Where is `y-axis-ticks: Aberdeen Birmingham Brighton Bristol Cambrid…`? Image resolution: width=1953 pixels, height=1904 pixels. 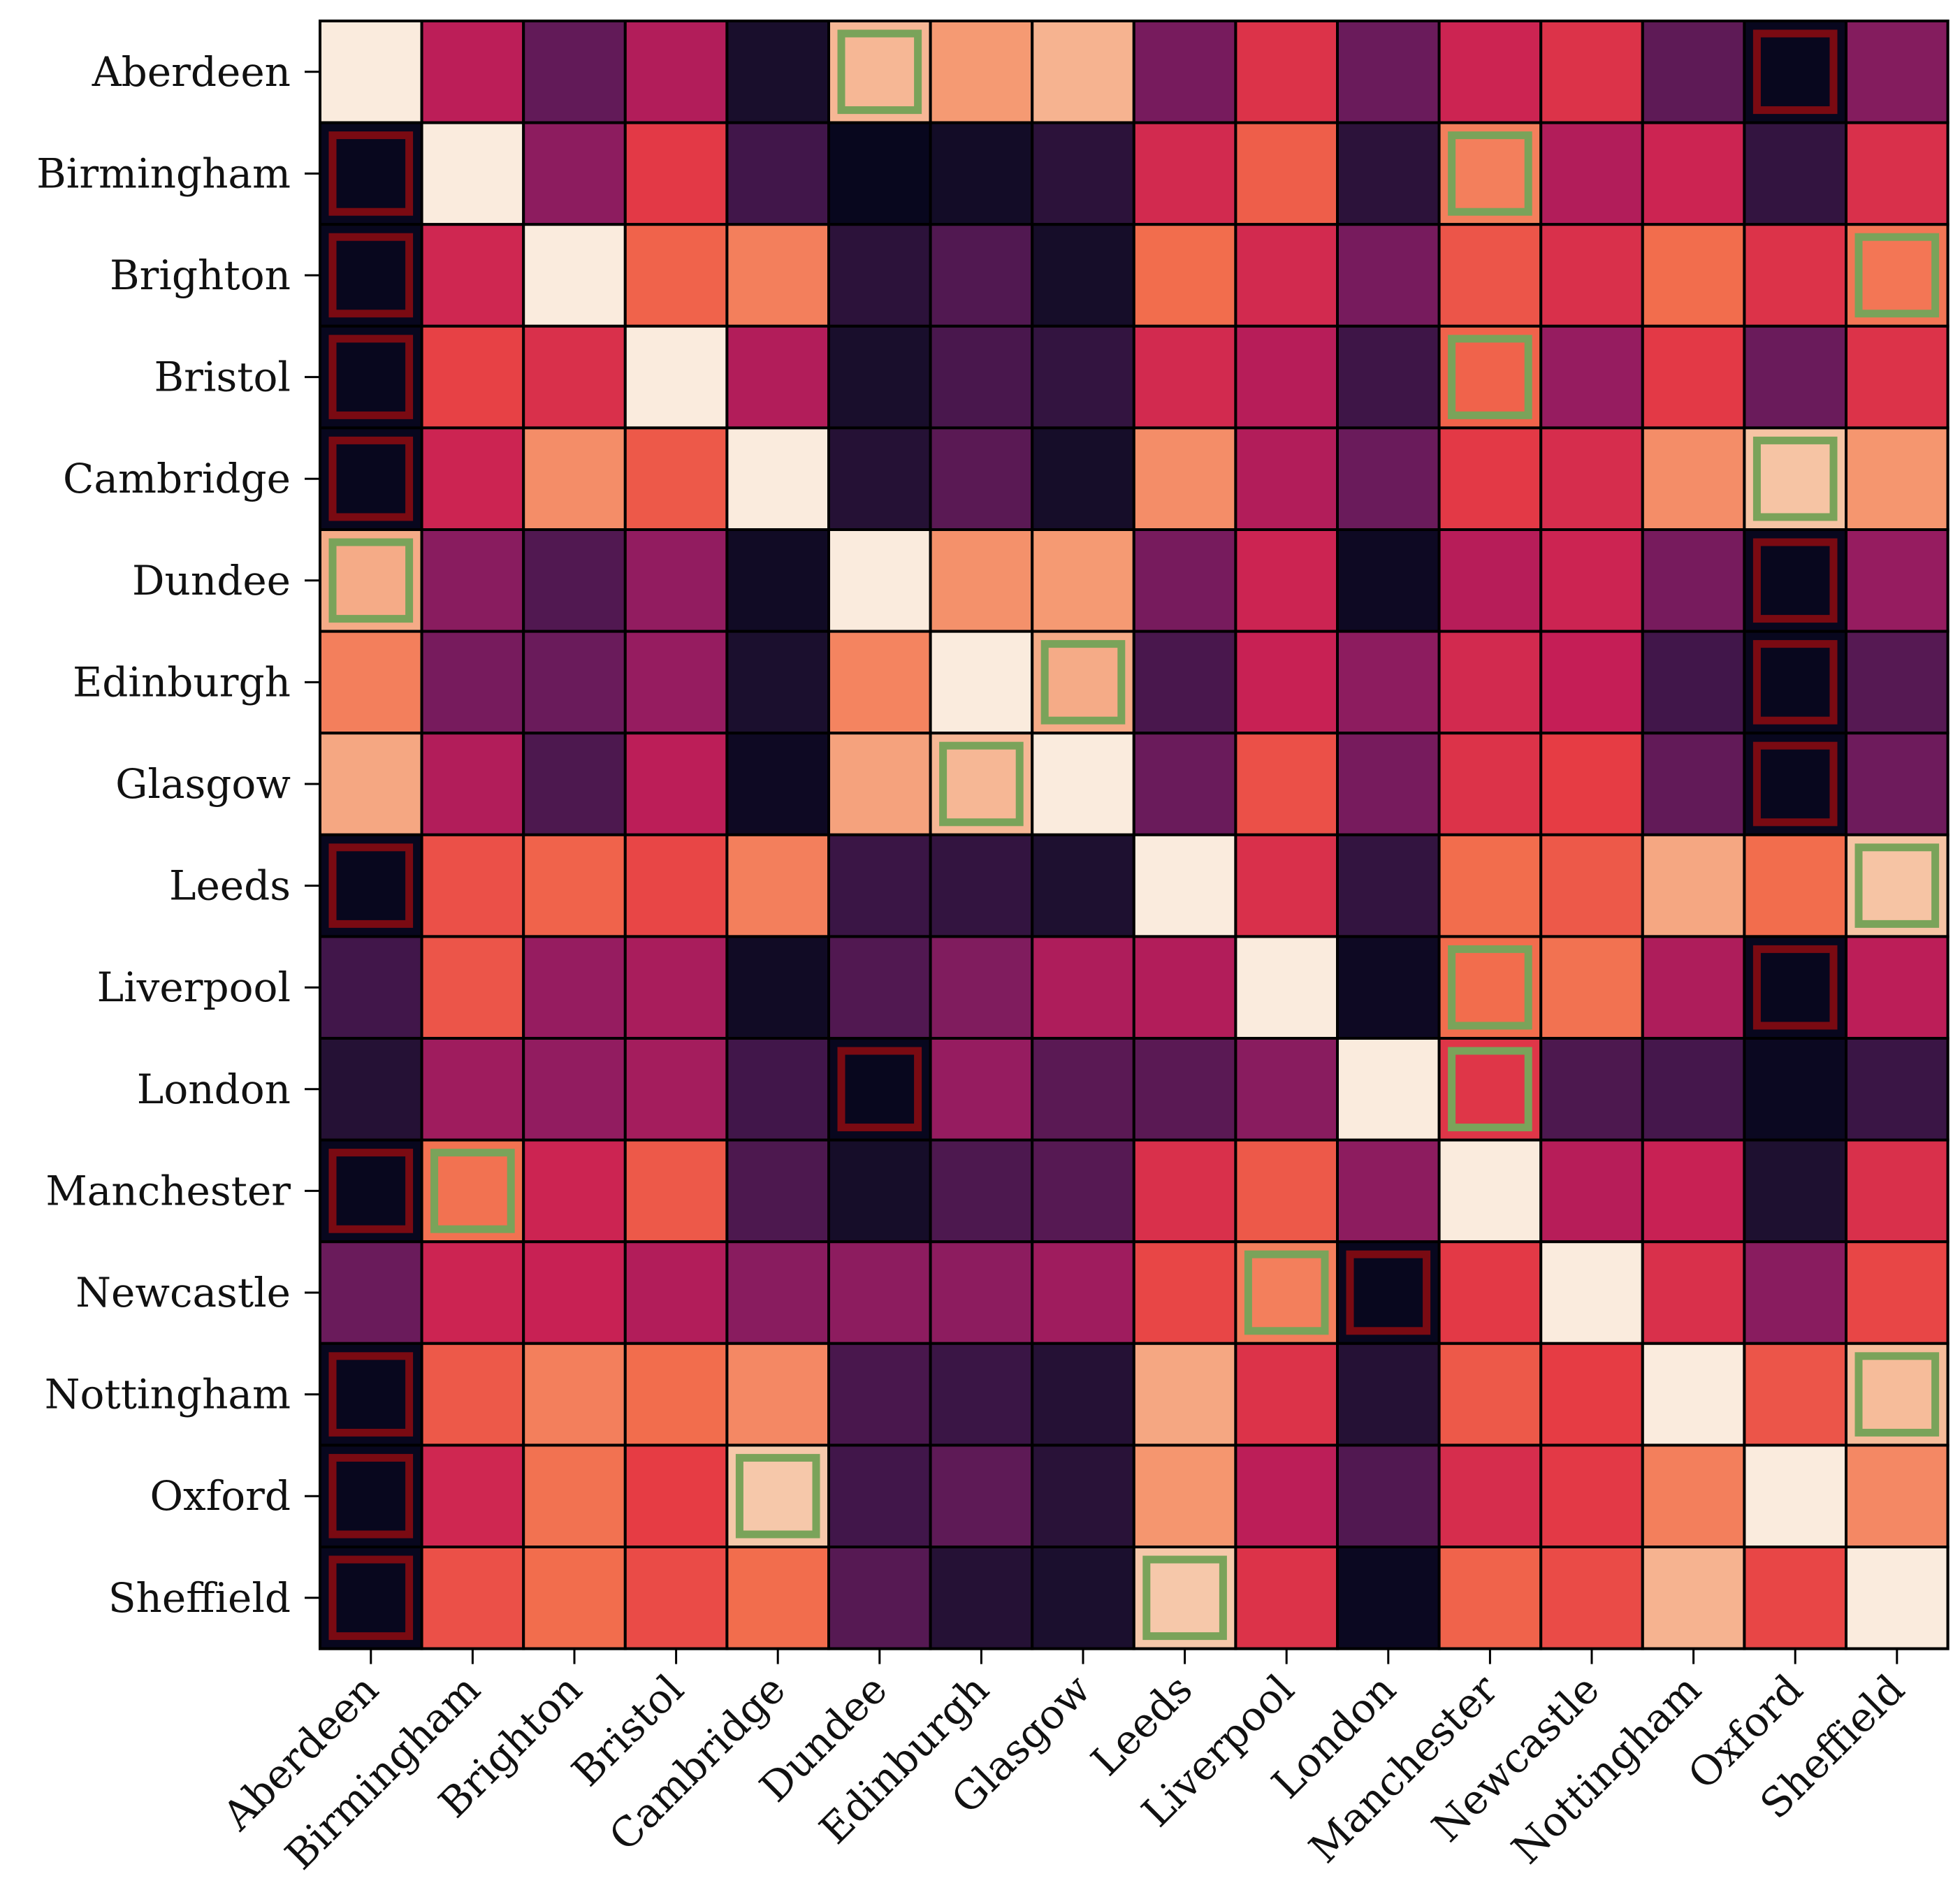 y-axis-ticks: Aberdeen Birmingham Brighton Bristol Cambrid… is located at coordinates (178, 835).